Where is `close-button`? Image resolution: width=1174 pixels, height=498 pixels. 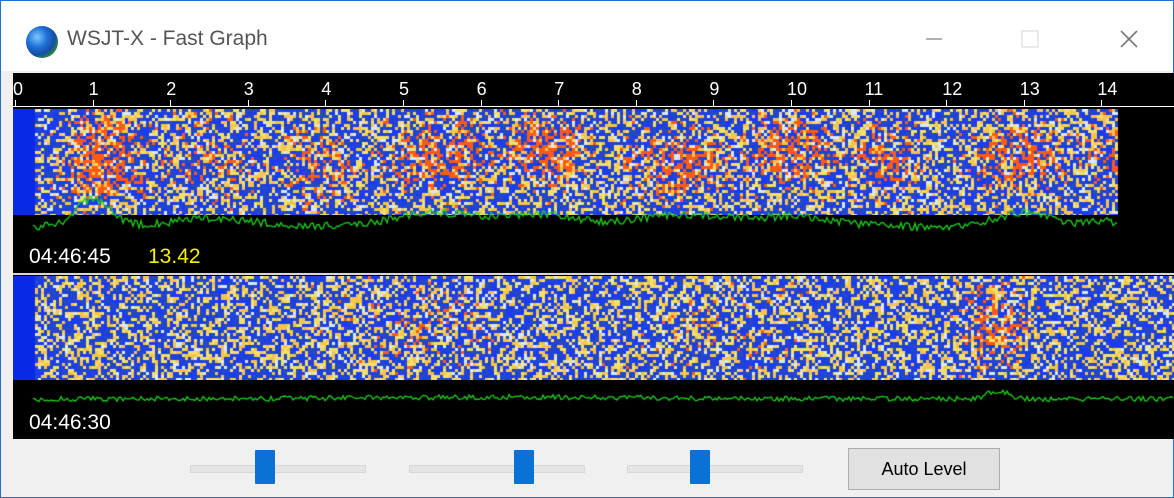
close-button is located at coordinates (1129, 39).